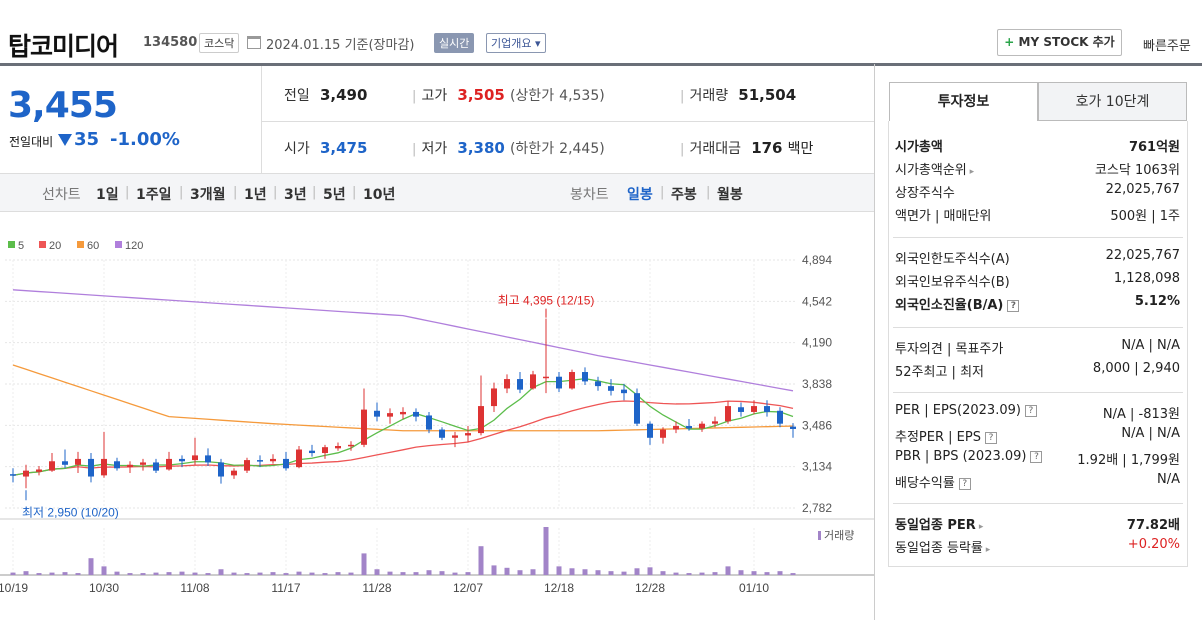  What do you see at coordinates (154, 195) in the screenshot?
I see `period-1: 1주일` at bounding box center [154, 195].